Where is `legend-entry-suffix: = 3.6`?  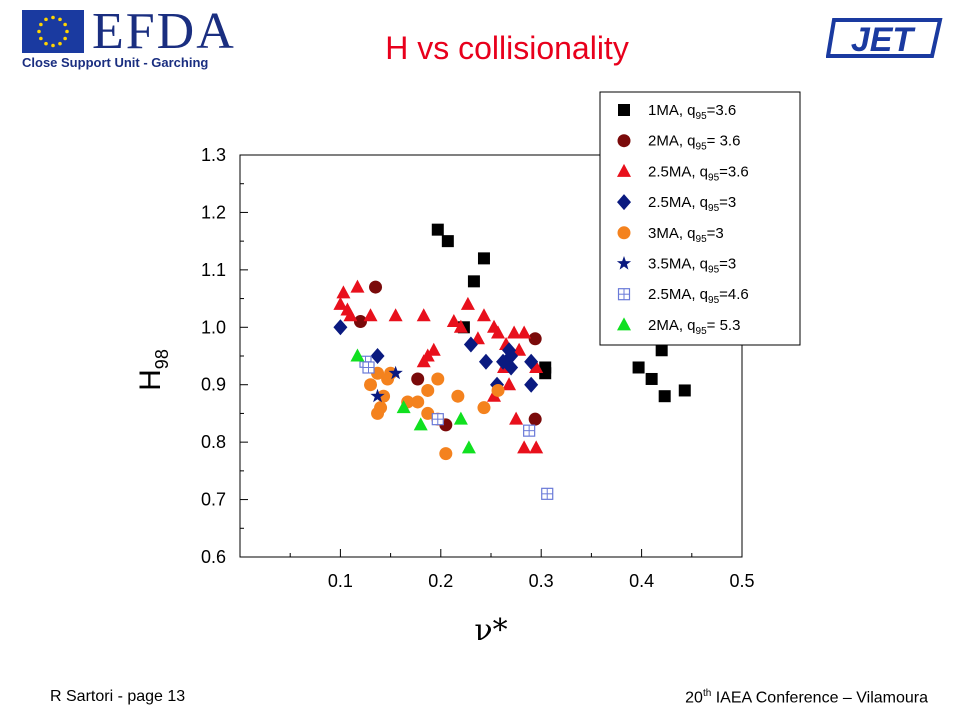
legend-entry-suffix: = 3.6 is located at coordinates (724, 141).